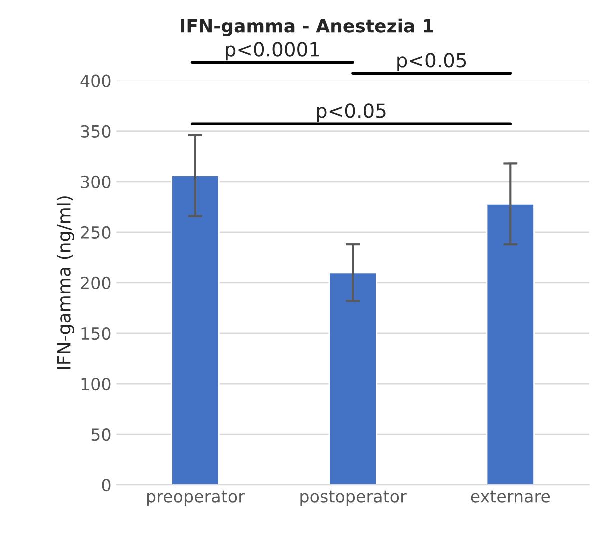 Image resolution: width=614 pixels, height=539 pixels. What do you see at coordinates (432, 62) in the screenshot?
I see `text: p<0.05` at bounding box center [432, 62].